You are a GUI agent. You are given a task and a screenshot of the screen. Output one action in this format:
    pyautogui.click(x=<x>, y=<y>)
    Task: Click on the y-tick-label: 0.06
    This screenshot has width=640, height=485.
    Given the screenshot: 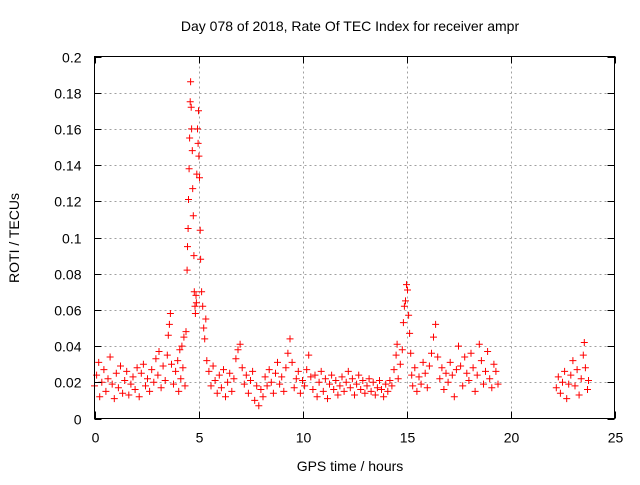 What is the action you would take?
    pyautogui.click(x=67, y=311)
    